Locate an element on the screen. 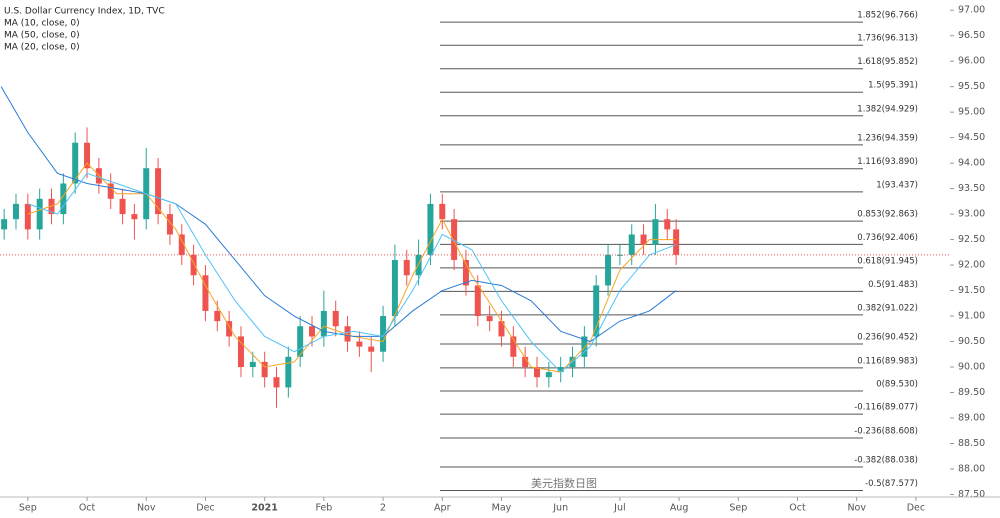 The height and width of the screenshot is (518, 1000). y-tick-label: 96.50 is located at coordinates (971, 35).